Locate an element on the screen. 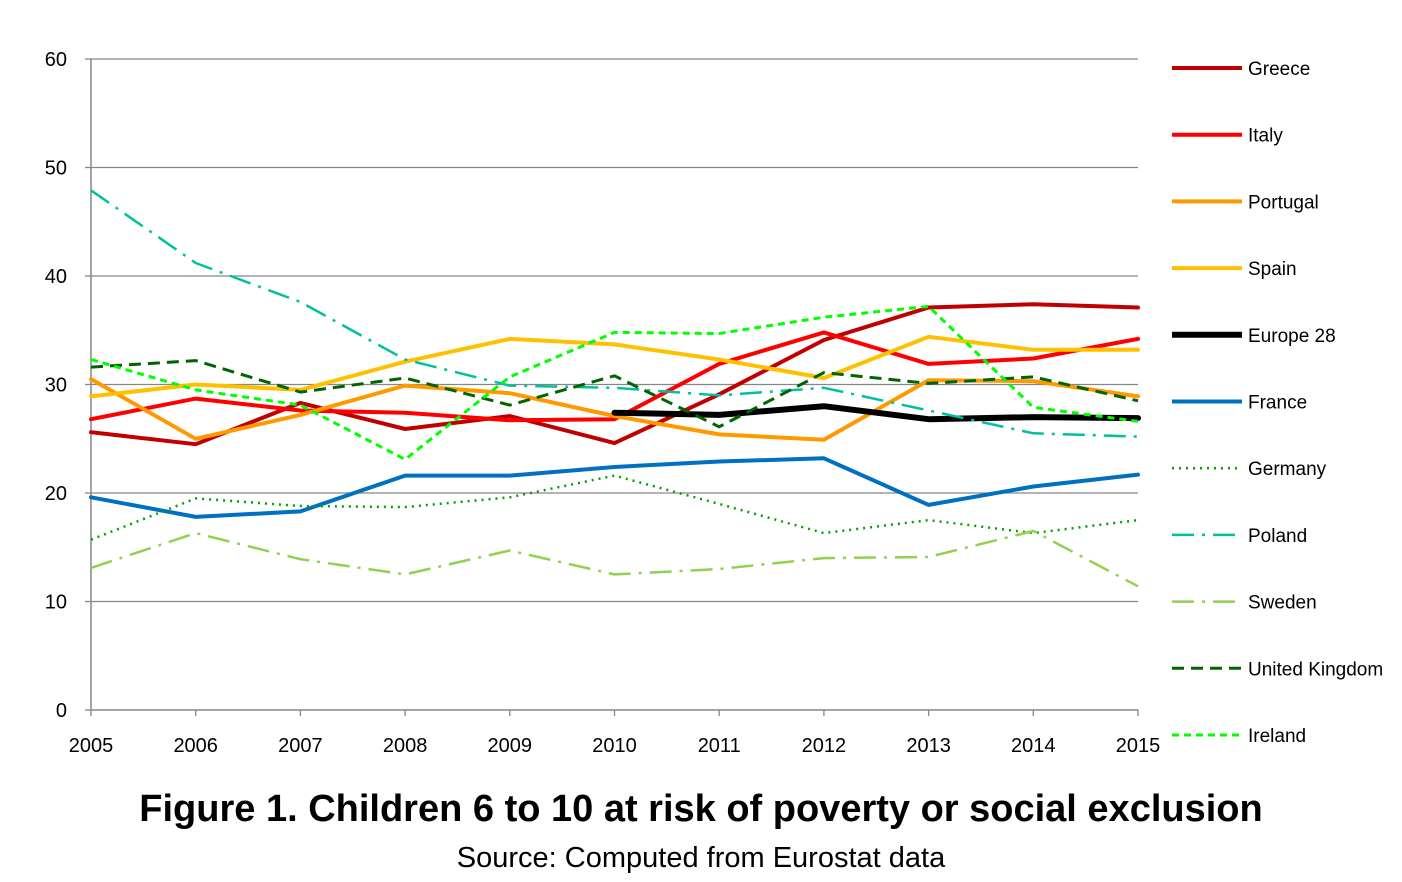  legend-label-france: France is located at coordinates (1277, 403).